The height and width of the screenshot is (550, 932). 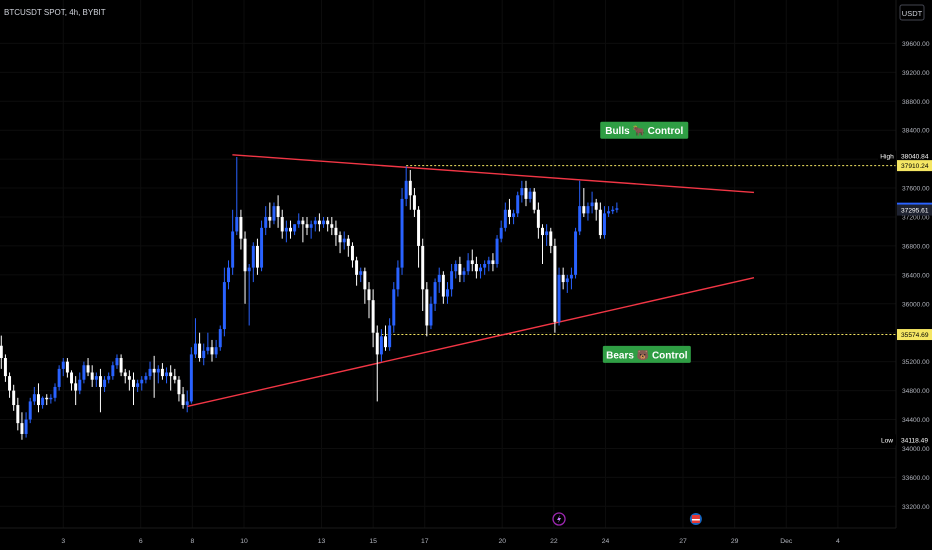 What do you see at coordinates (559, 519) in the screenshot?
I see `lightning-icon-bolt` at bounding box center [559, 519].